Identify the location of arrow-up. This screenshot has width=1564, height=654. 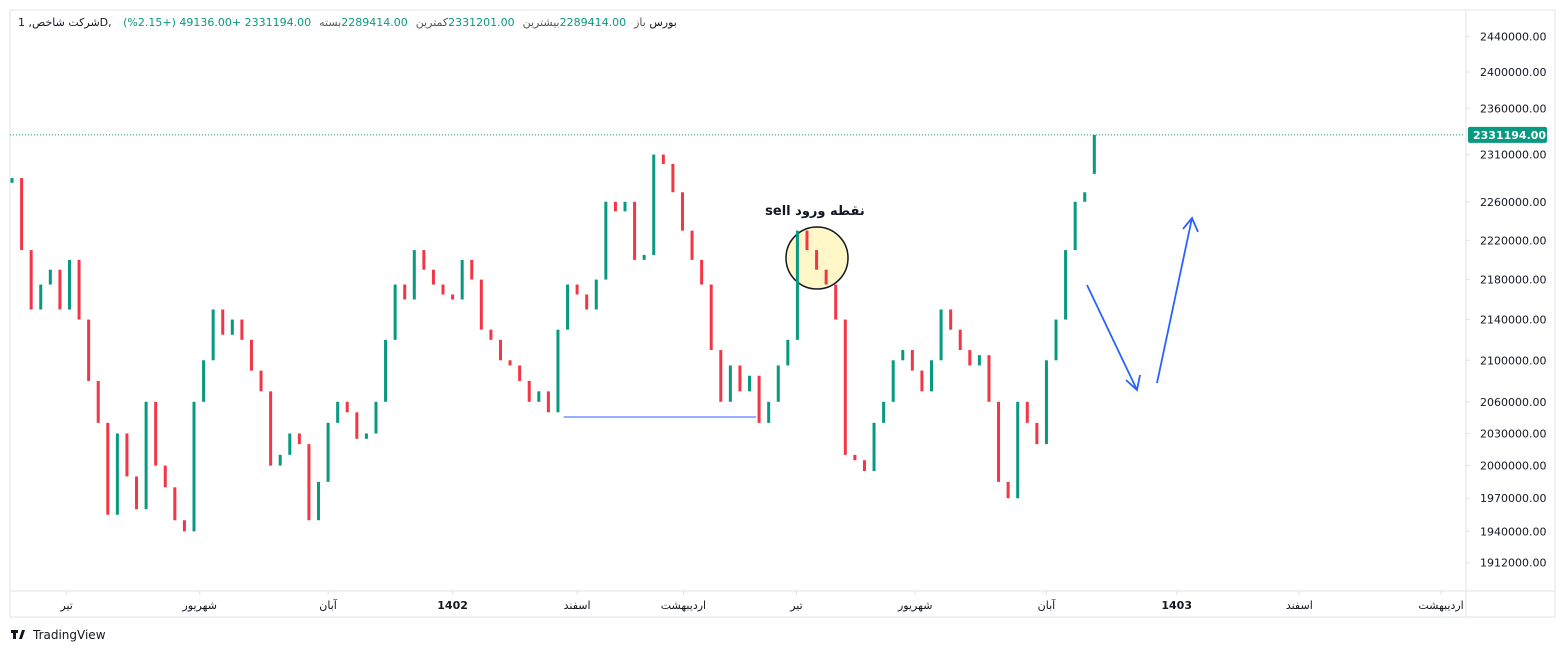
(1177, 300).